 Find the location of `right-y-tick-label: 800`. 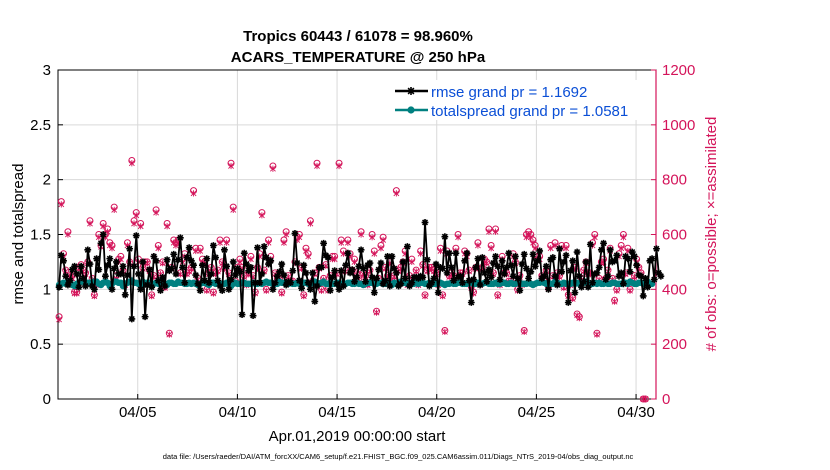

right-y-tick-label: 800 is located at coordinates (674, 180).